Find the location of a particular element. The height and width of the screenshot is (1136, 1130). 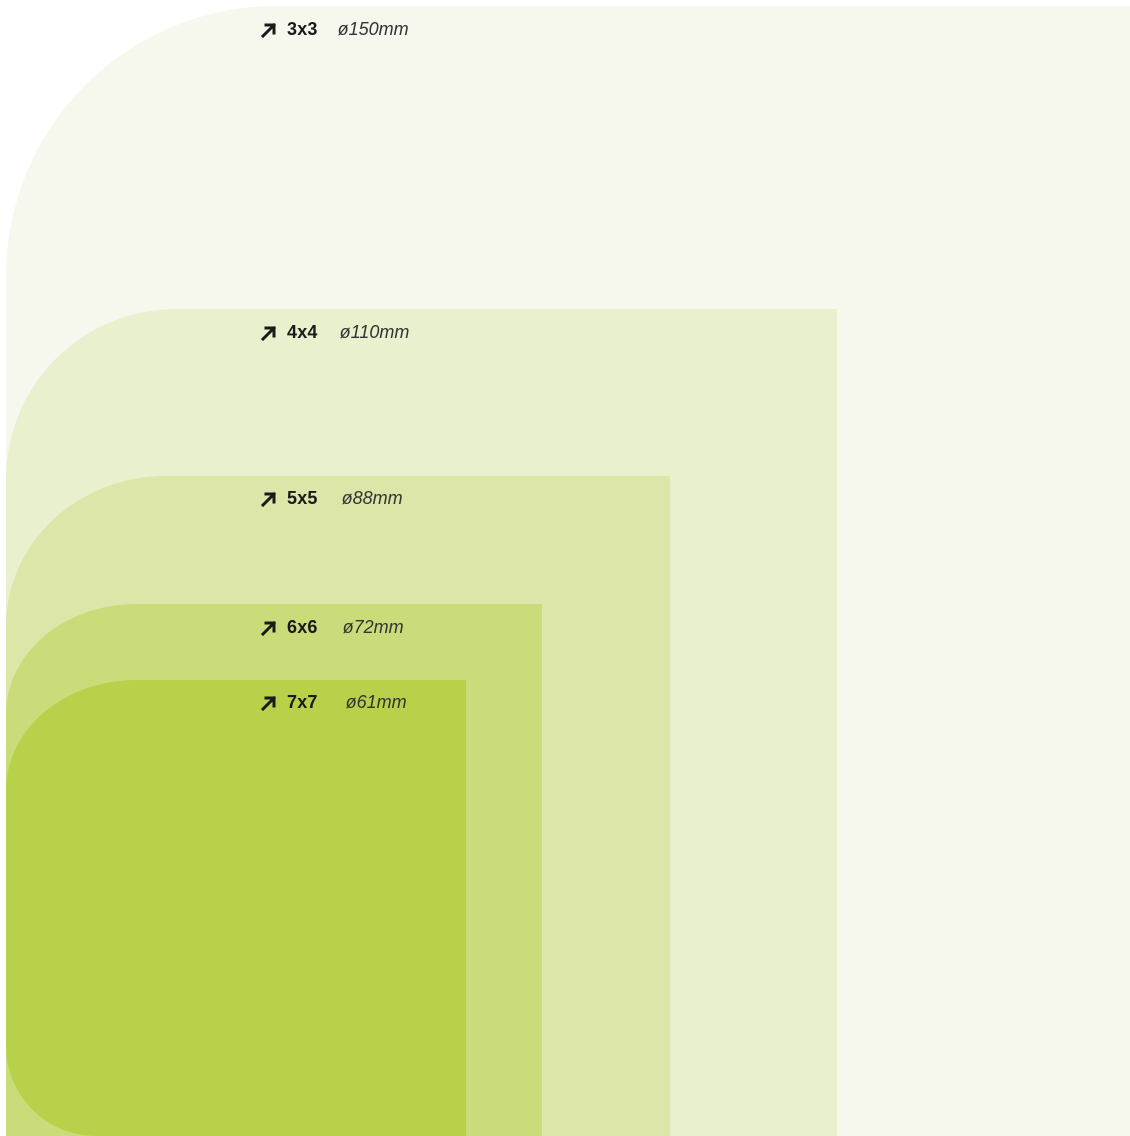

grid-size: 4x4 is located at coordinates (302, 332).